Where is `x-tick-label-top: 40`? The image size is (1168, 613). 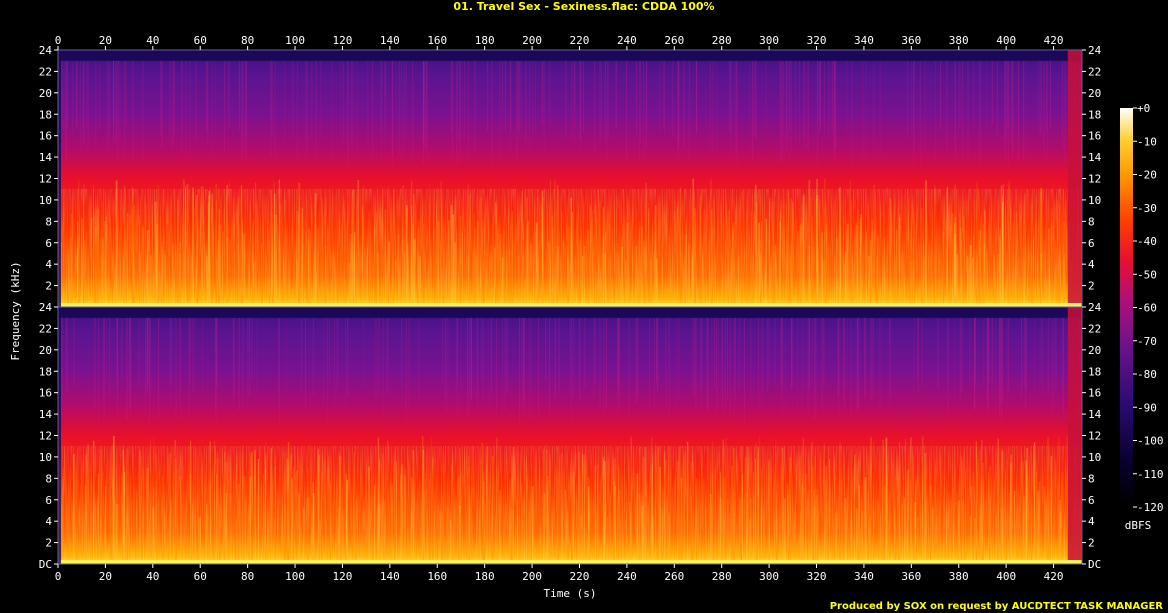 x-tick-label-top: 40 is located at coordinates (152, 40).